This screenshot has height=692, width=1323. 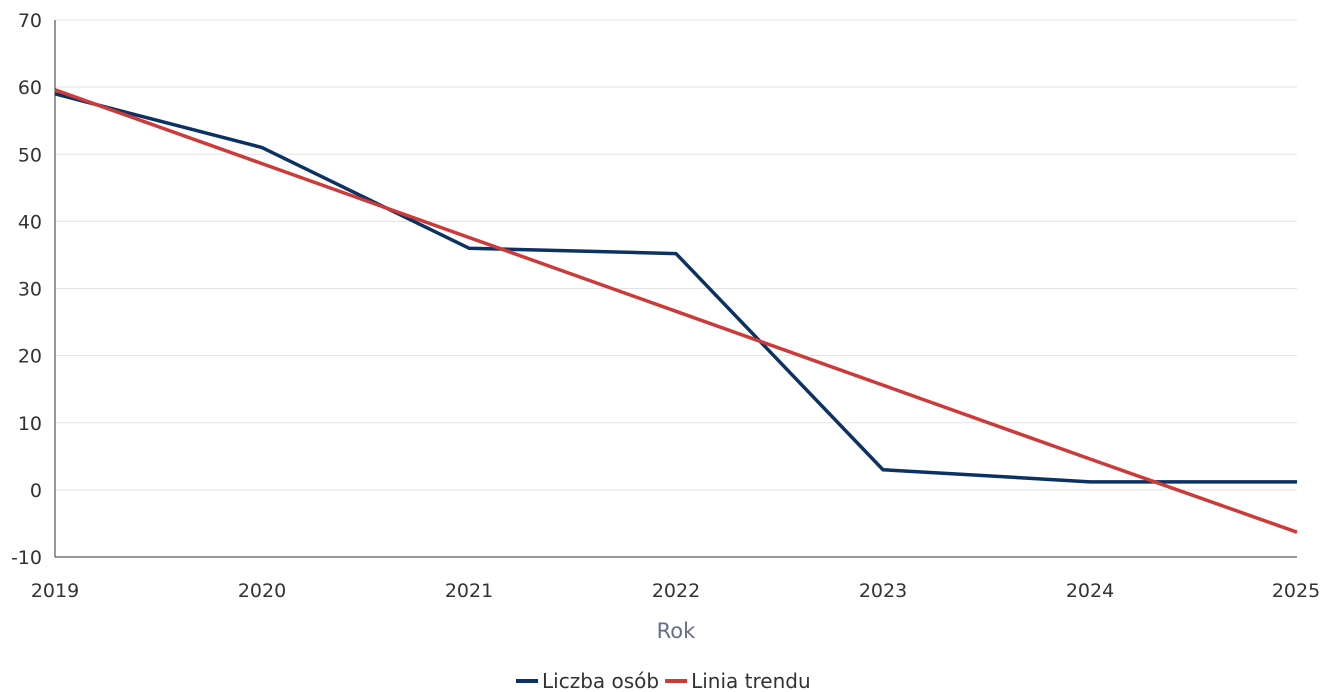 I want to click on y-tick-label: 30, so click(x=30, y=290).